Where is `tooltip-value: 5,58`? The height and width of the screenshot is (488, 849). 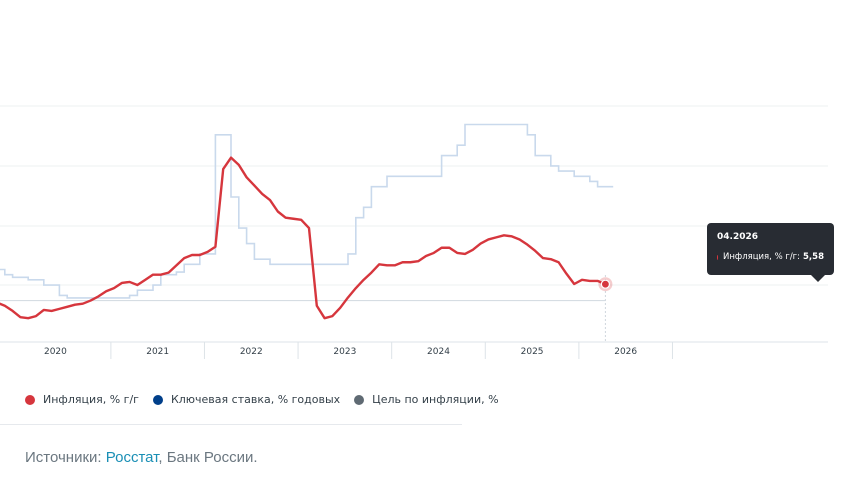
tooltip-value: 5,58 is located at coordinates (813, 257).